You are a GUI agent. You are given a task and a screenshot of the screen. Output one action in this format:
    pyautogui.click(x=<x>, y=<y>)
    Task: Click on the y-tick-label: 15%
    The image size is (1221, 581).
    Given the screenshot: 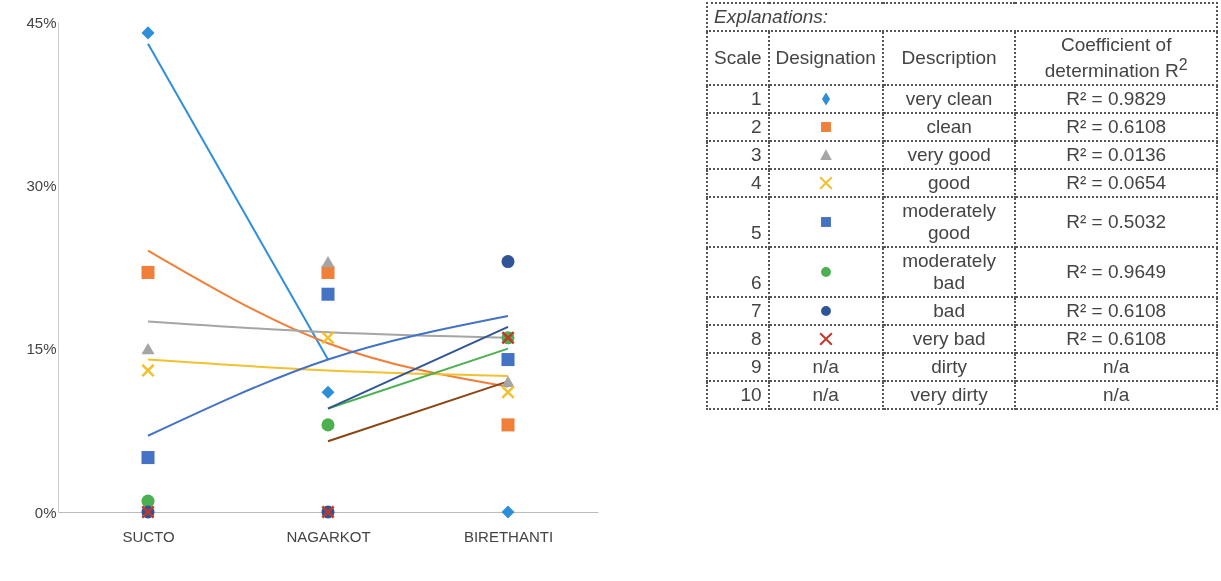 What is the action you would take?
    pyautogui.click(x=41, y=349)
    